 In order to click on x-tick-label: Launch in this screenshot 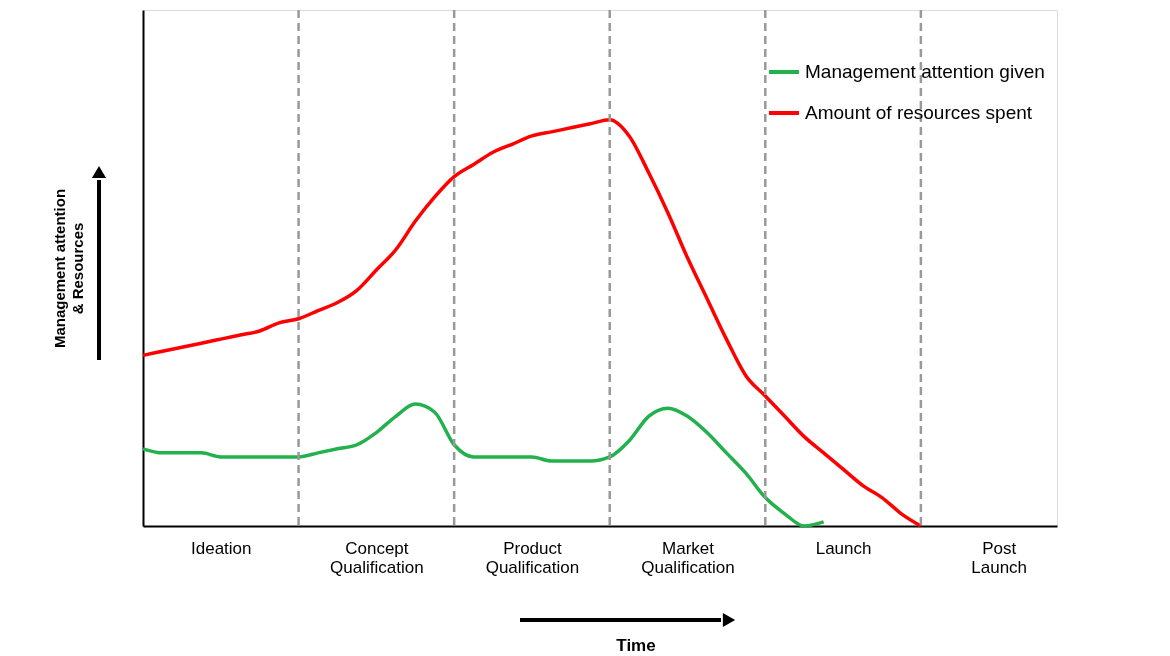, I will do `click(843, 548)`.